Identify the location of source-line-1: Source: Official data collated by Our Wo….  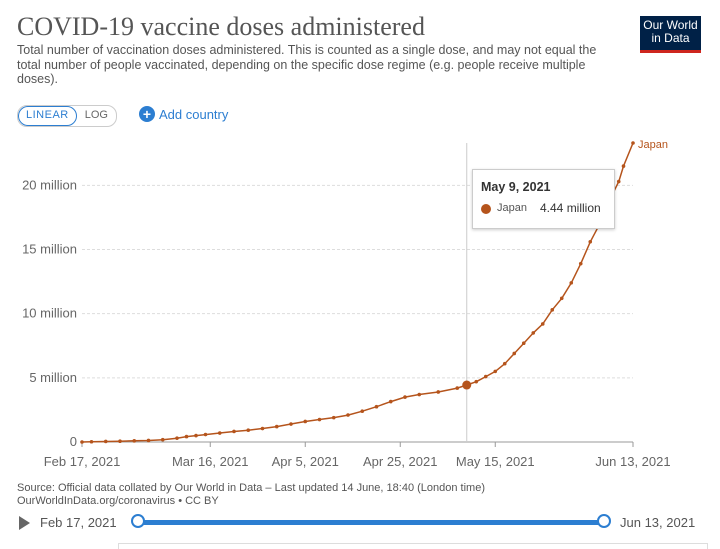
(251, 488).